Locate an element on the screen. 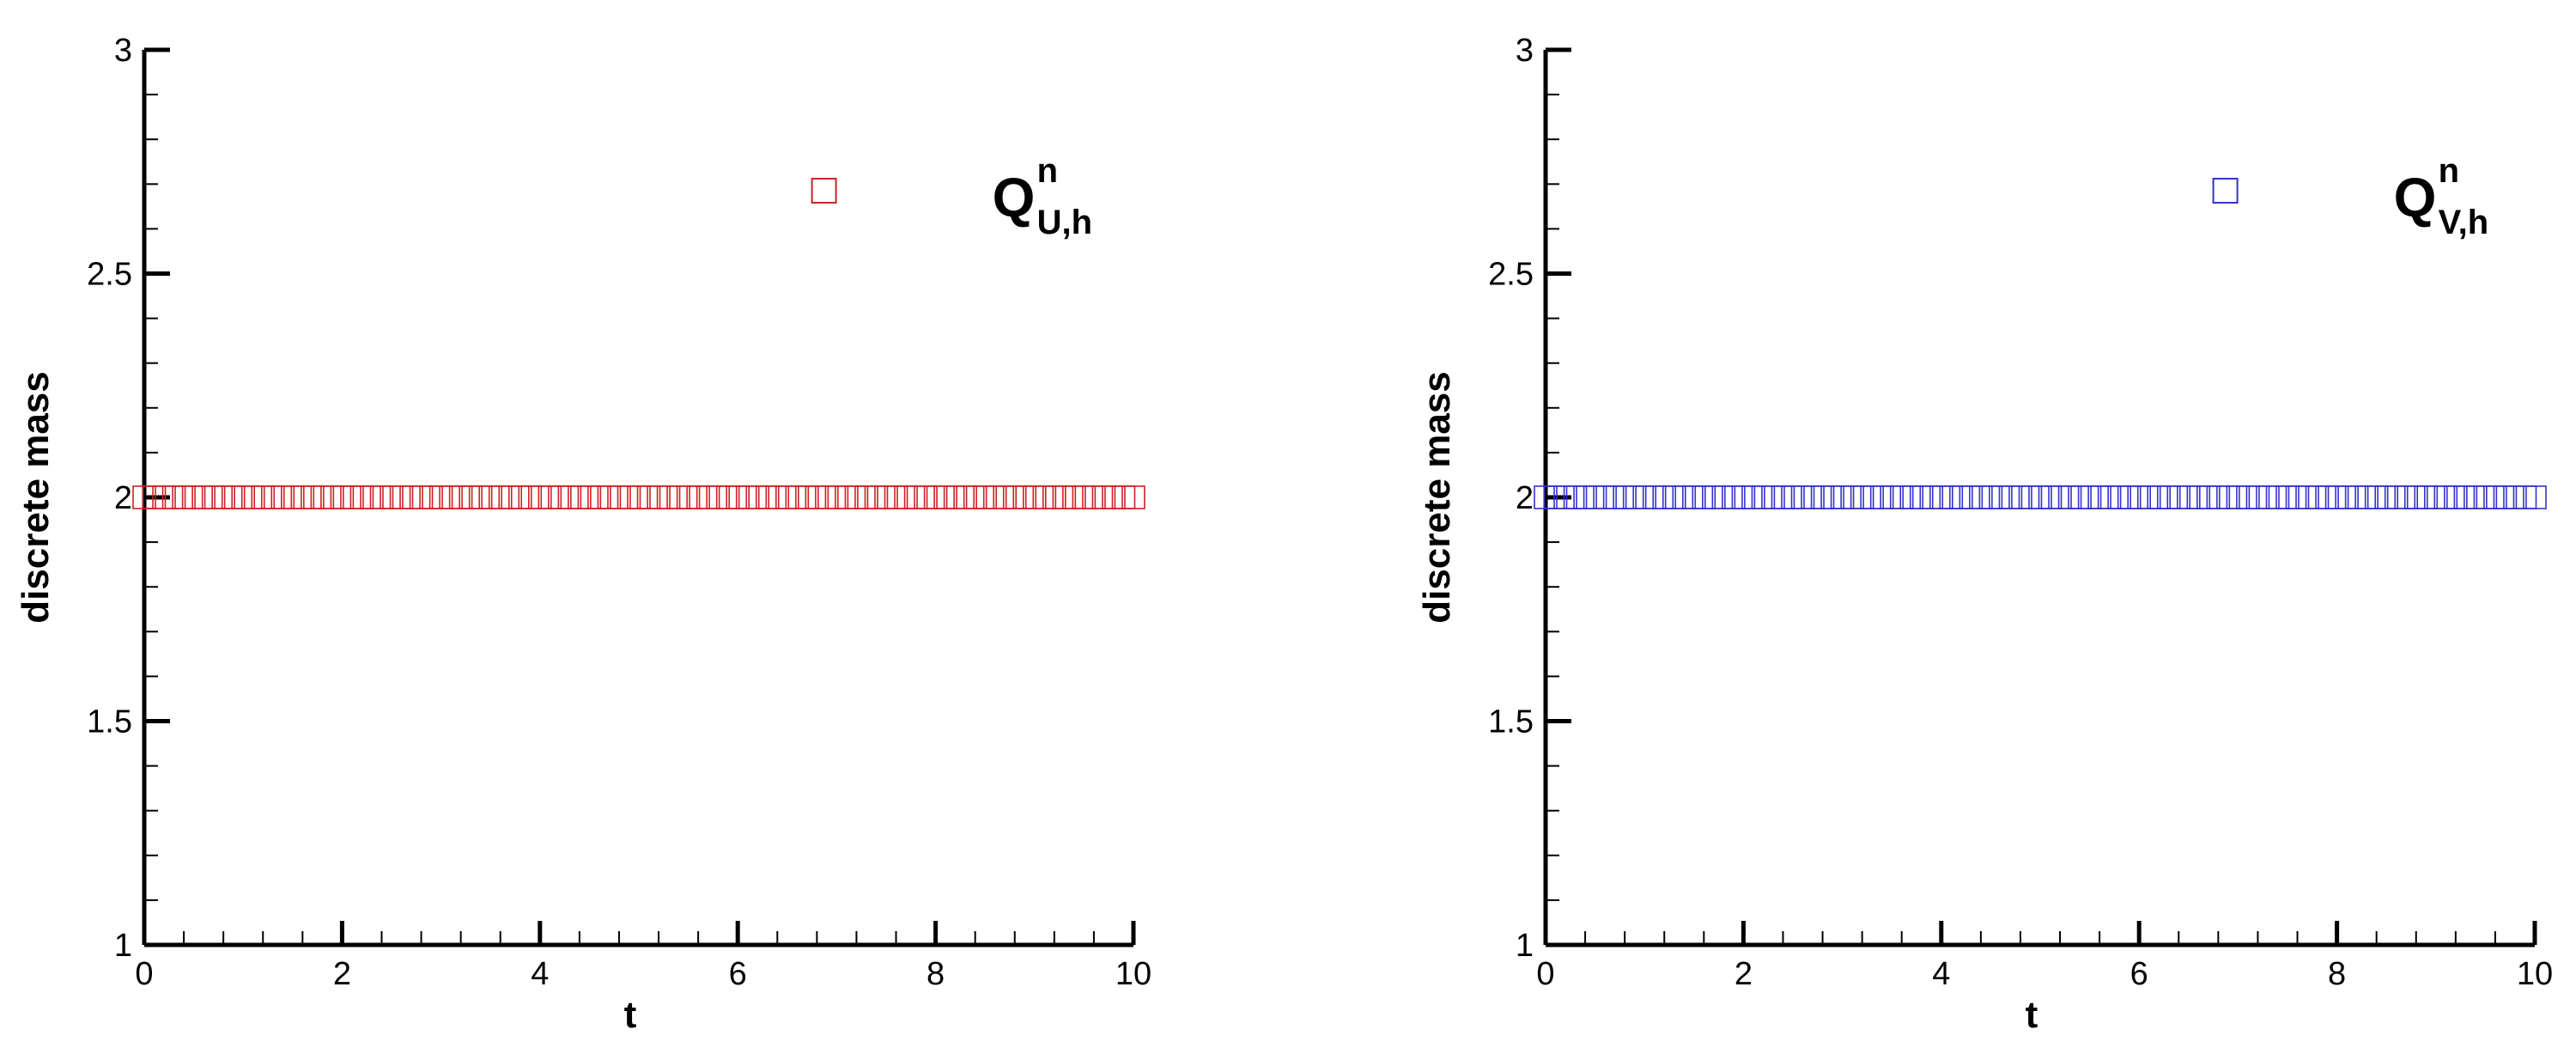 The width and height of the screenshot is (2576, 1054). left-chart-x-tick-label: 8 is located at coordinates (936, 974).